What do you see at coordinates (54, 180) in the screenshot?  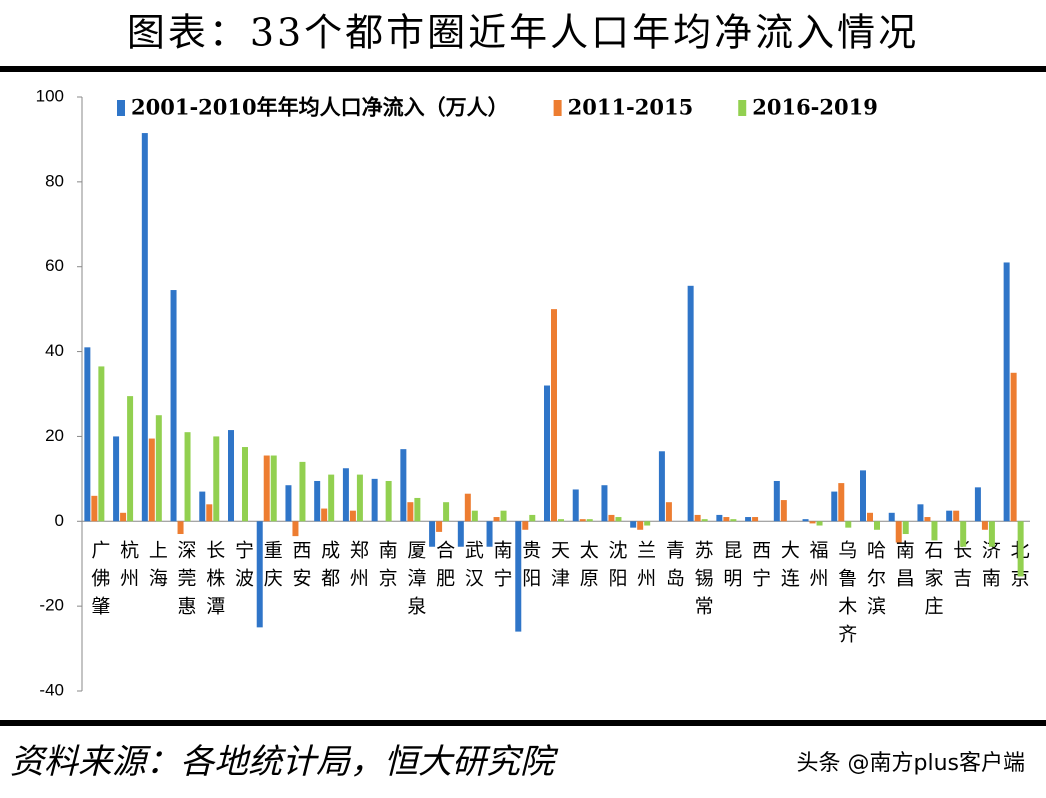 I see `y-tick-label: 80` at bounding box center [54, 180].